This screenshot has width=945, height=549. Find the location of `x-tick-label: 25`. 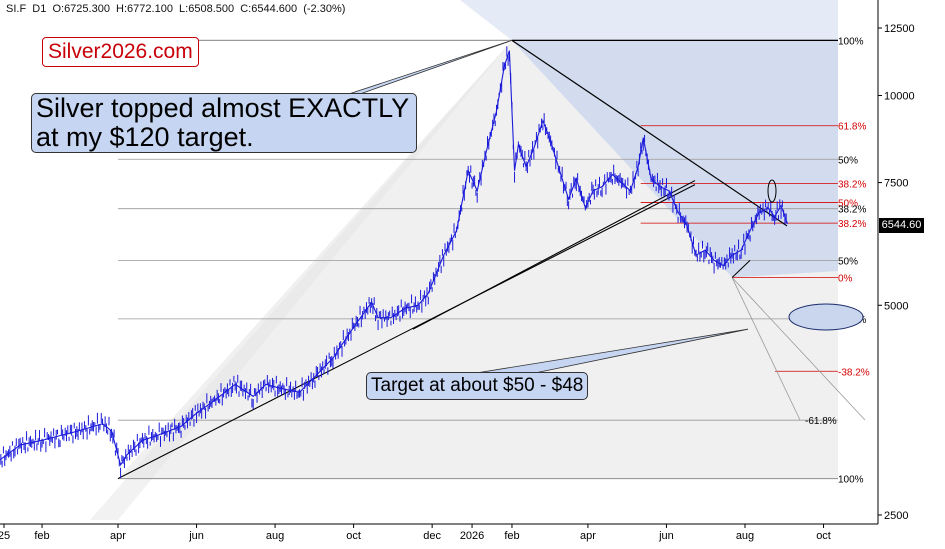

x-tick-label: 25 is located at coordinates (5, 536).